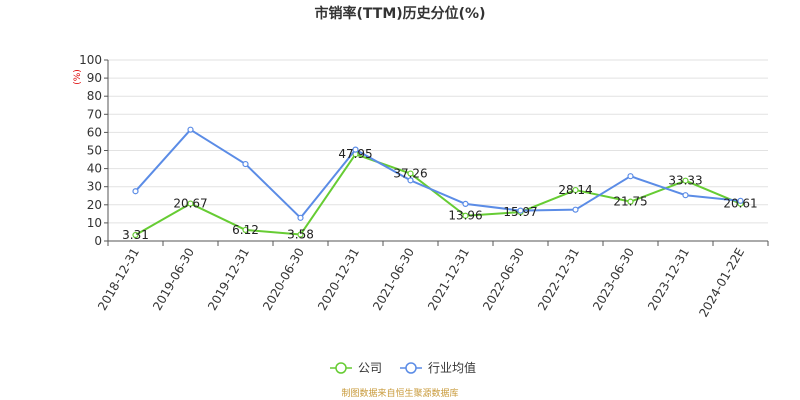 The image size is (800, 400). I want to click on legend: 公司 行业均值, so click(403, 367).